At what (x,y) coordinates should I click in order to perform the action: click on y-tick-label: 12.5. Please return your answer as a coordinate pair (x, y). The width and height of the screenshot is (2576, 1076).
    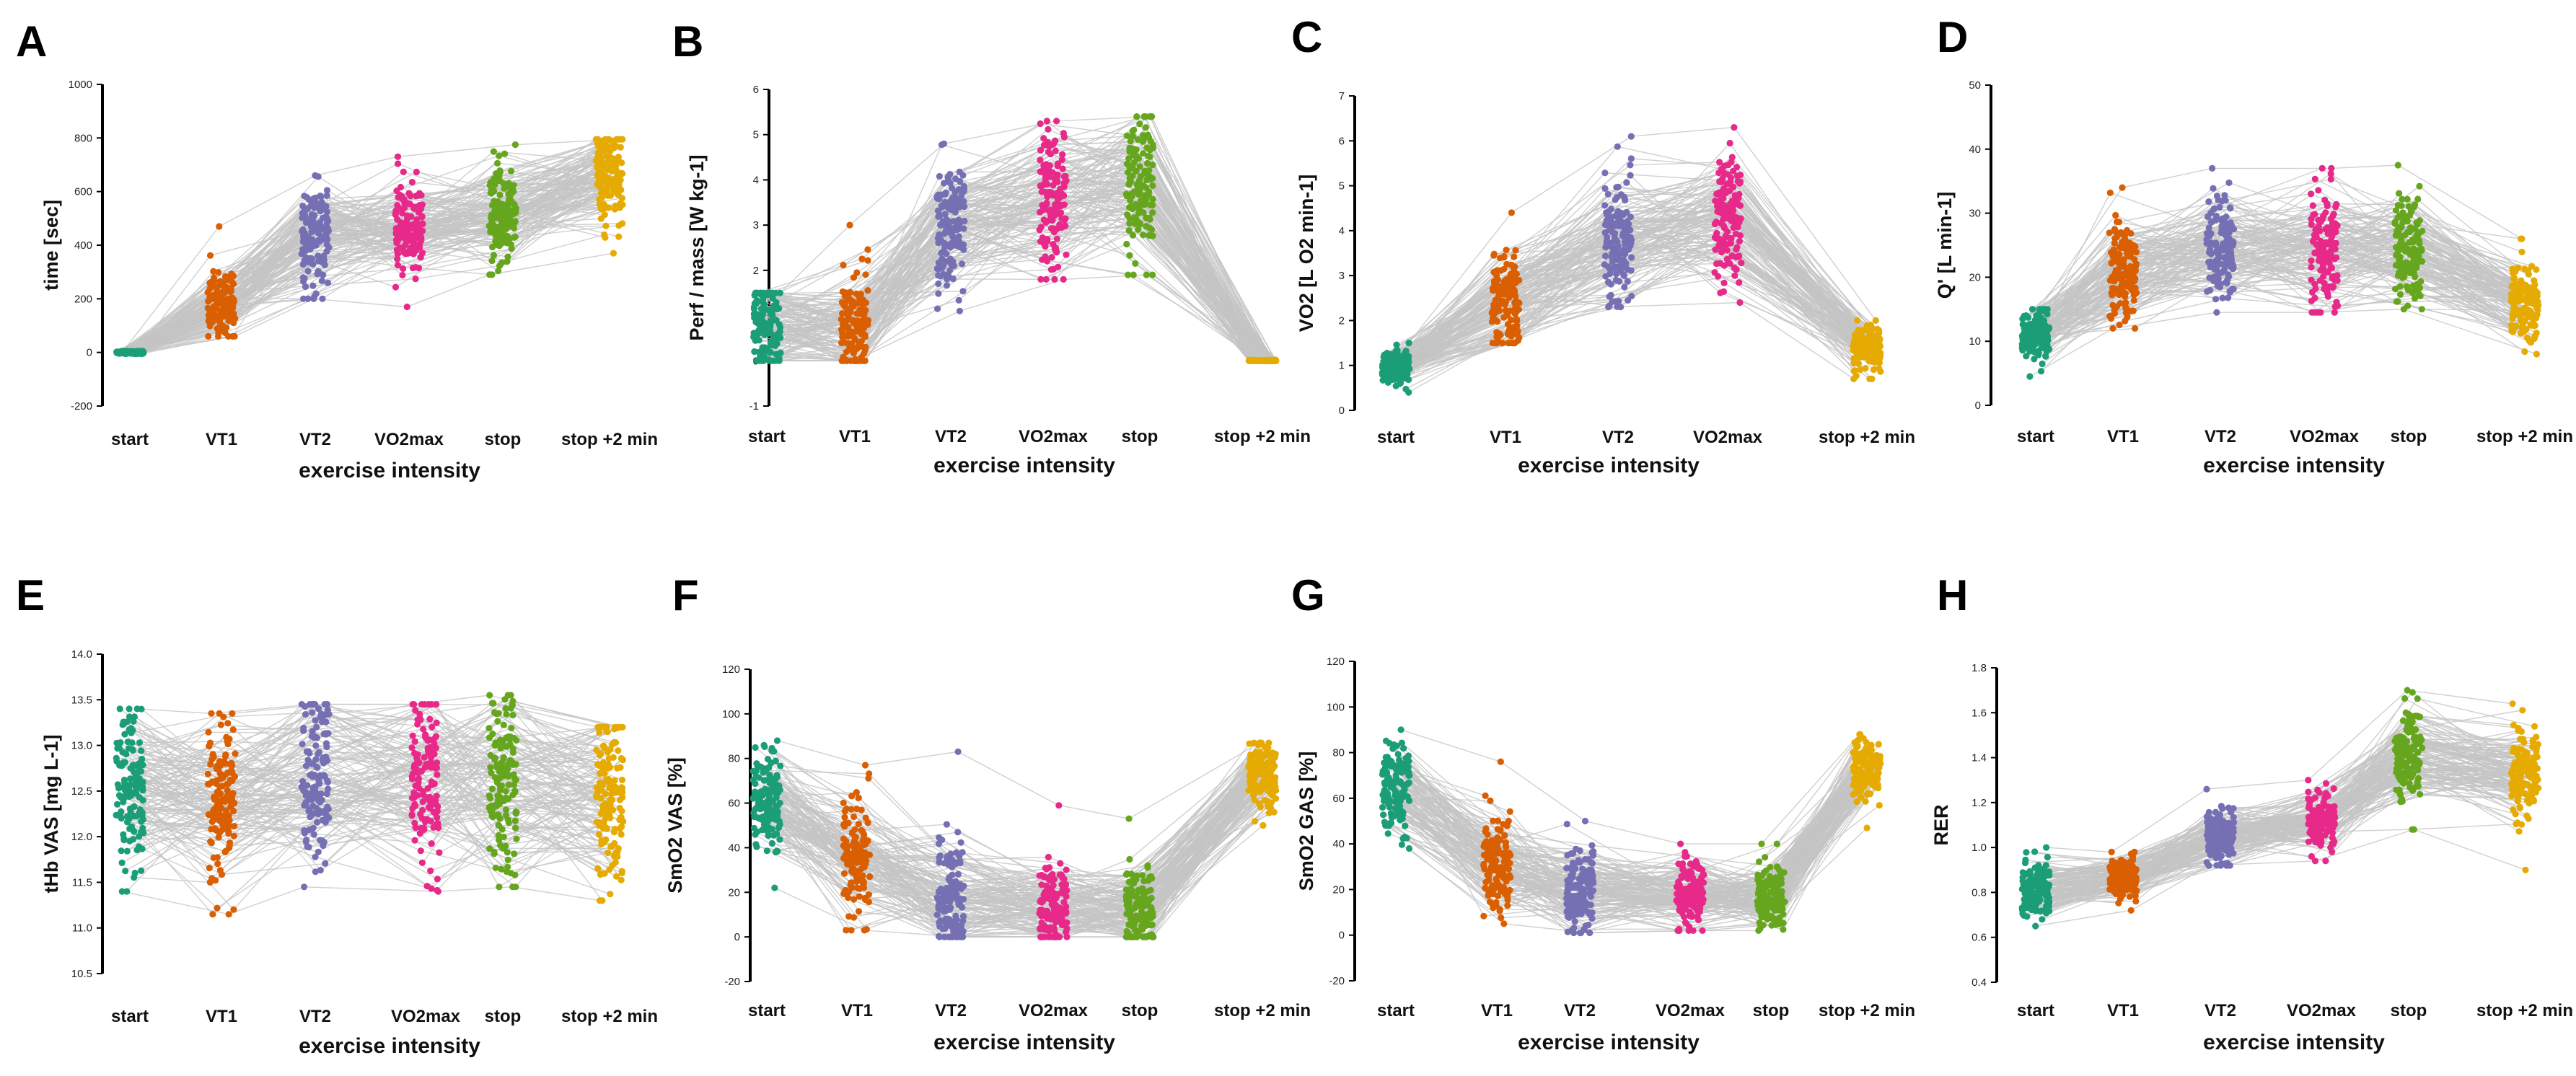
    Looking at the image, I should click on (81, 792).